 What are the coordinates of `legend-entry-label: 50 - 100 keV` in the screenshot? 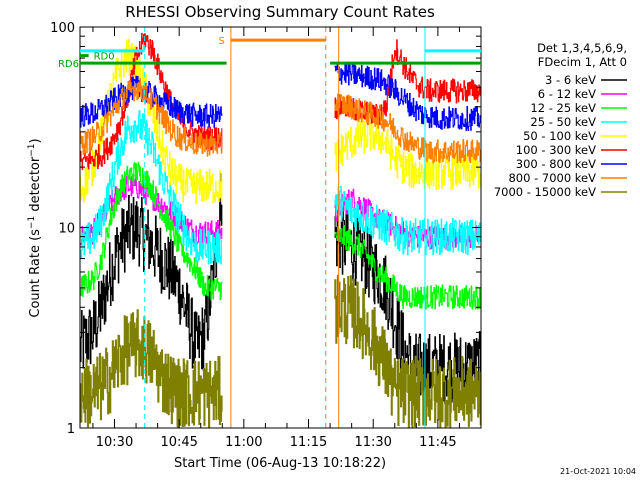 It's located at (559, 136).